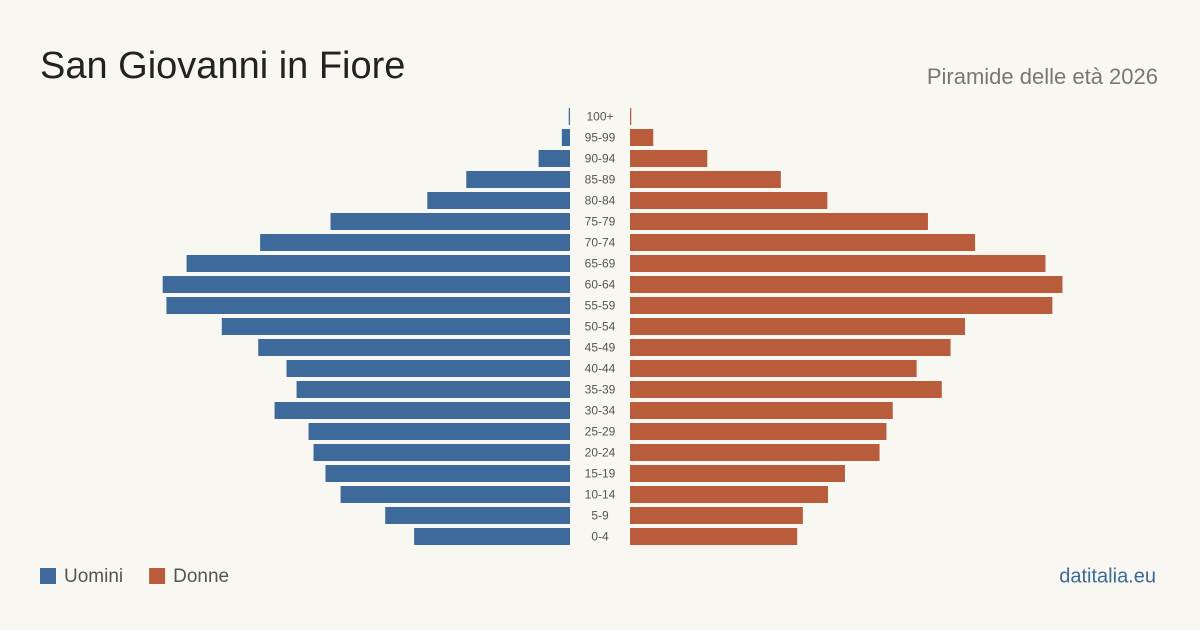  Describe the element at coordinates (201, 576) in the screenshot. I see `legend-label: Donne` at that location.